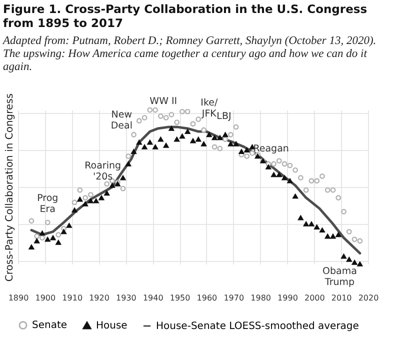 The height and width of the screenshot is (340, 400). What do you see at coordinates (126, 298) in the screenshot?
I see `x-tick-label: 1930` at bounding box center [126, 298].